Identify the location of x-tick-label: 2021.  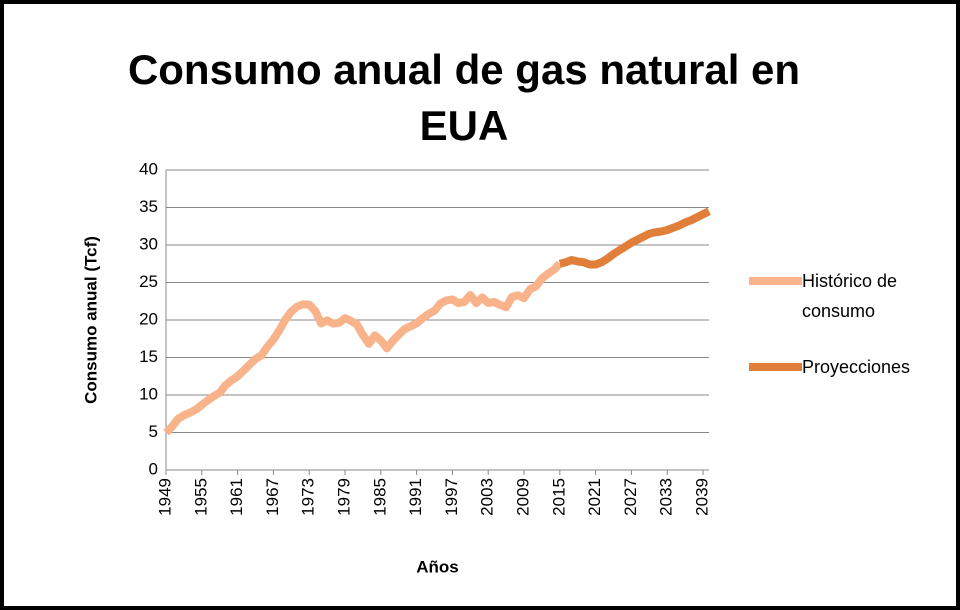
(594, 497).